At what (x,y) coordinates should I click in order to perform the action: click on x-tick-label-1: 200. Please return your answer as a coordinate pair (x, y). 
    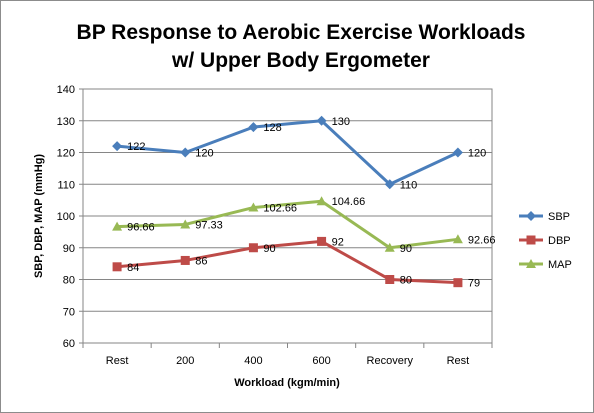
    Looking at the image, I should click on (185, 361).